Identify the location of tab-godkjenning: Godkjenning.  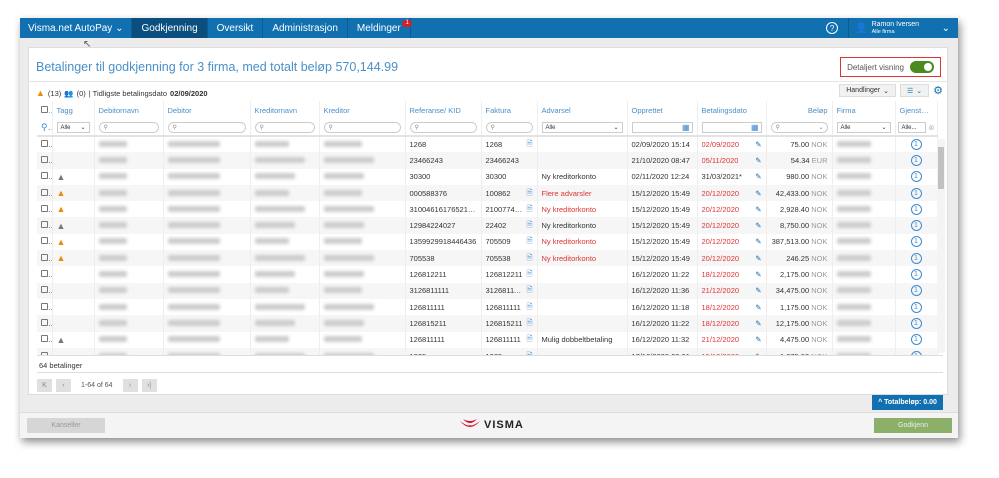
(170, 28).